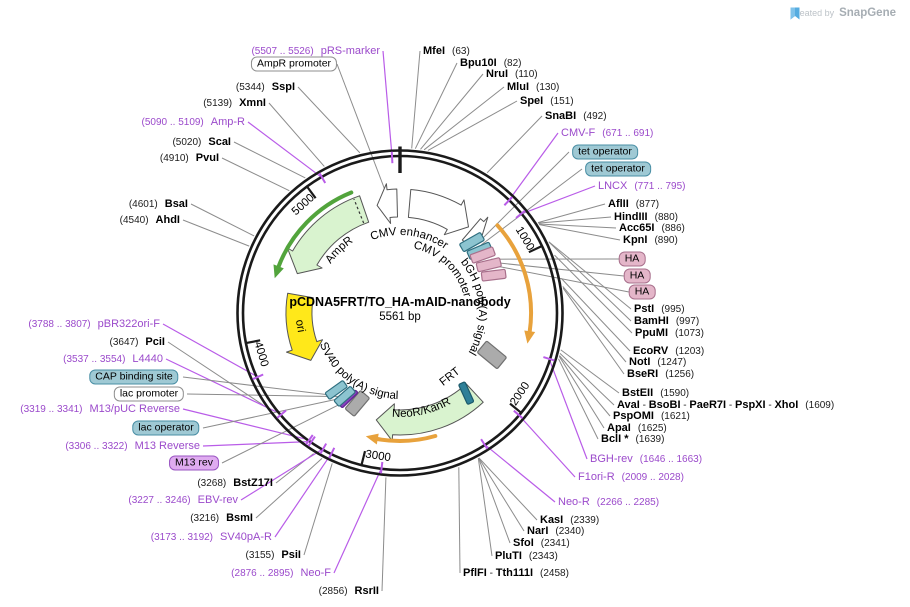 This screenshot has height=607, width=910. Describe the element at coordinates (328, 235) in the screenshot. I see `feature-ampr` at that location.